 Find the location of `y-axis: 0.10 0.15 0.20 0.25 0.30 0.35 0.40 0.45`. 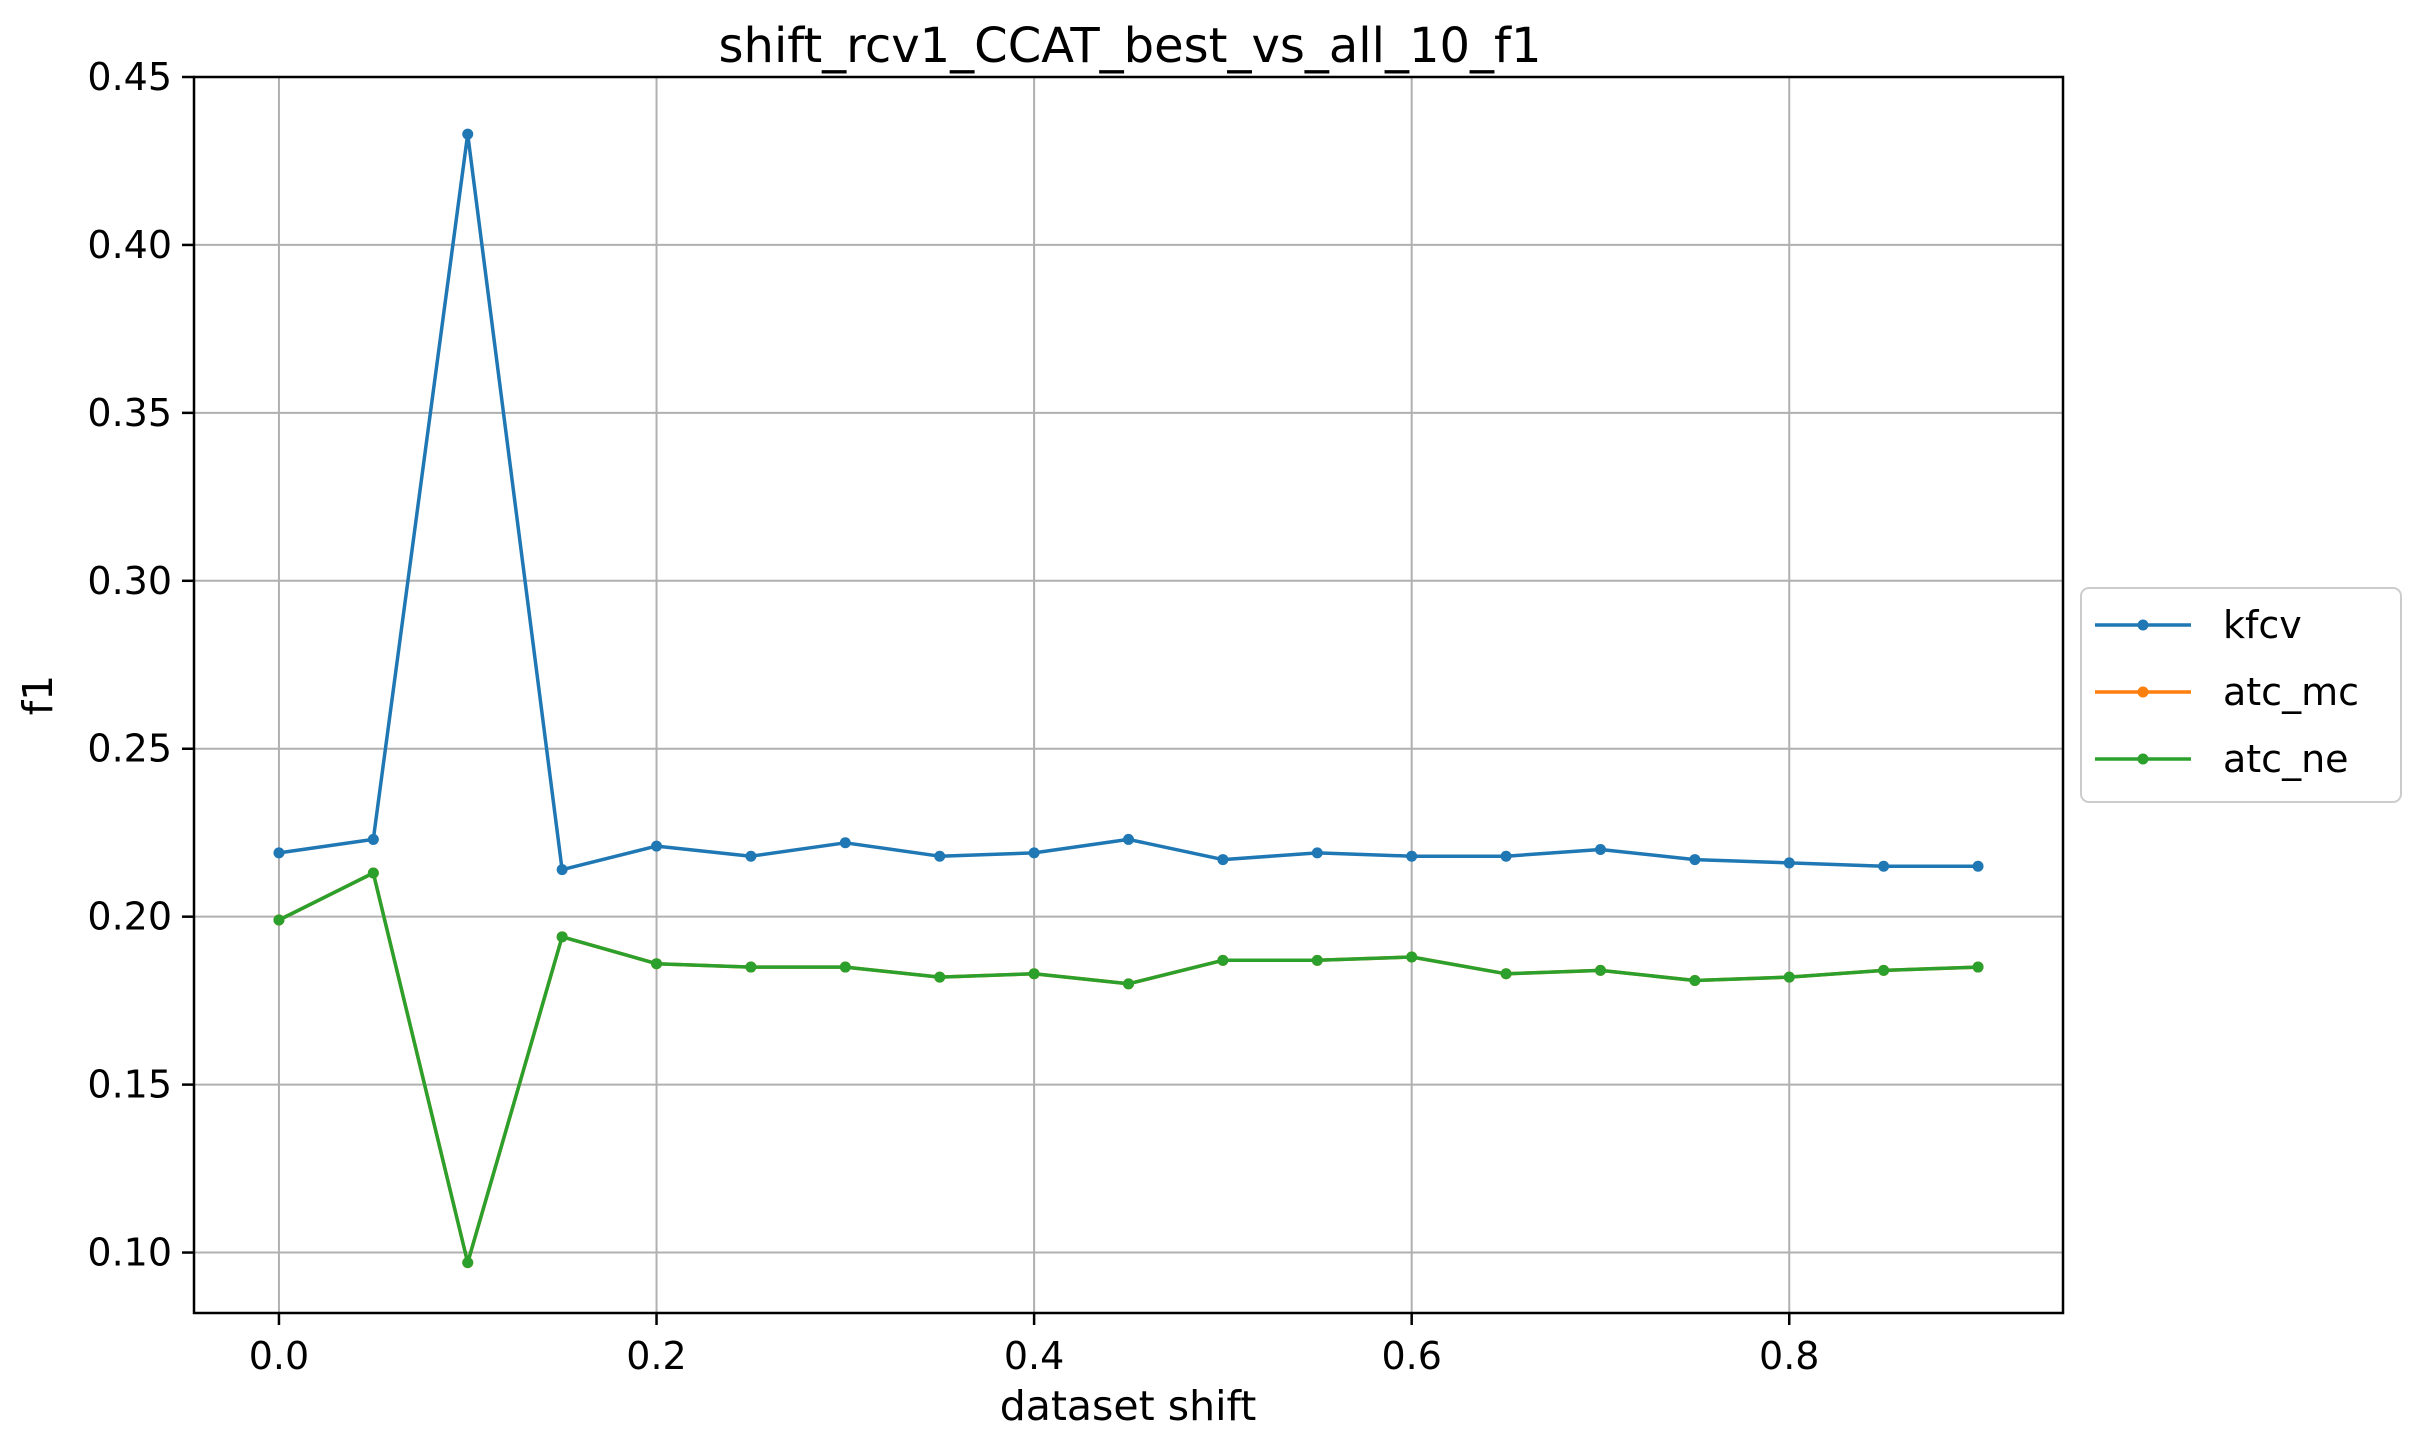

y-axis: 0.10 0.15 0.20 0.25 0.30 0.35 0.40 0.45 is located at coordinates (140, 665).